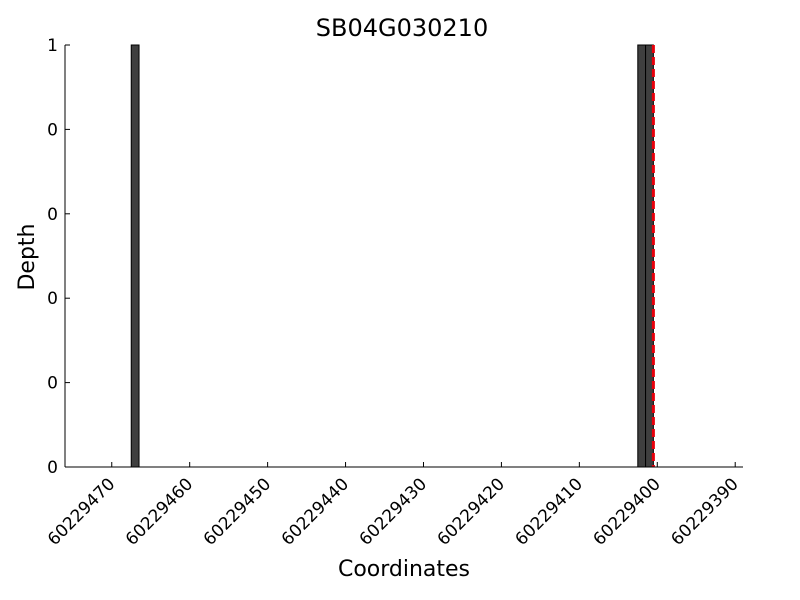 The width and height of the screenshot is (800, 600). What do you see at coordinates (626, 511) in the screenshot?
I see `x-tick-label: 60229400` at bounding box center [626, 511].